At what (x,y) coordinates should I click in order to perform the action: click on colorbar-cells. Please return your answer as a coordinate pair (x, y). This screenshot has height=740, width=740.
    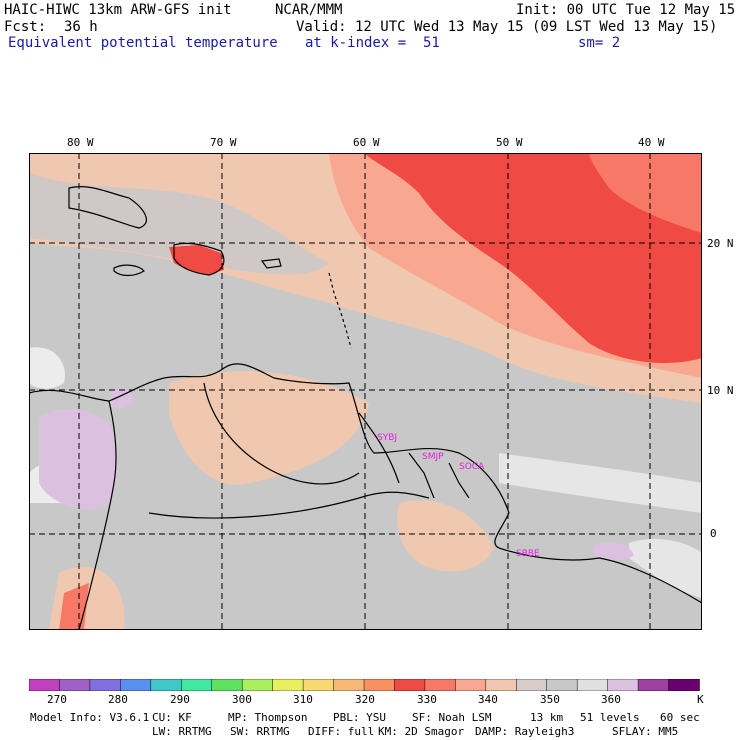
    Looking at the image, I should click on (364, 685).